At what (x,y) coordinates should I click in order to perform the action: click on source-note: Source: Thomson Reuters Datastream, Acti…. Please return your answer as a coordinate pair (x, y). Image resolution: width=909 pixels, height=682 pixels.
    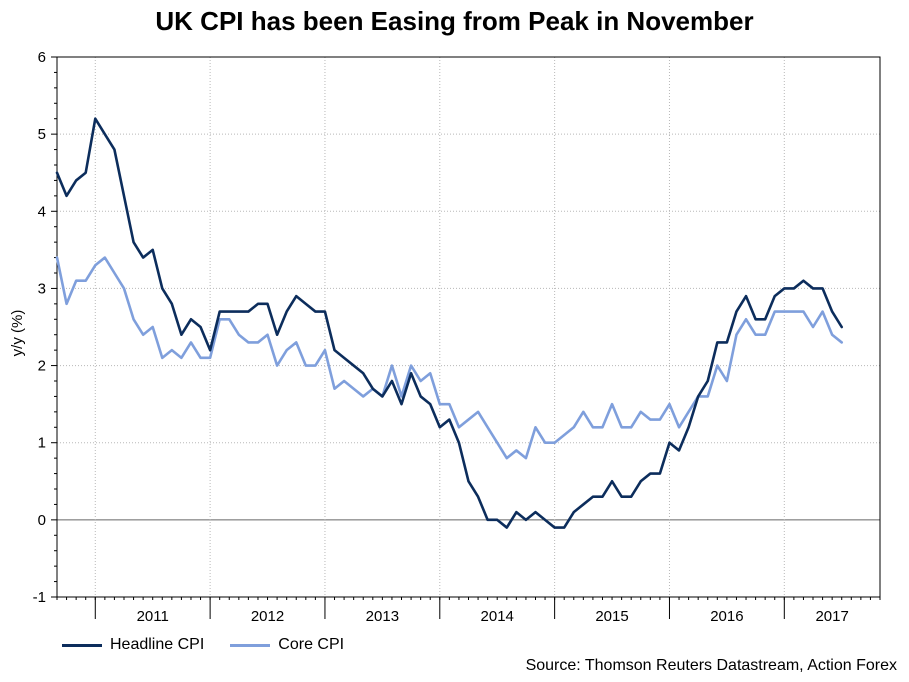
    Looking at the image, I should click on (711, 665).